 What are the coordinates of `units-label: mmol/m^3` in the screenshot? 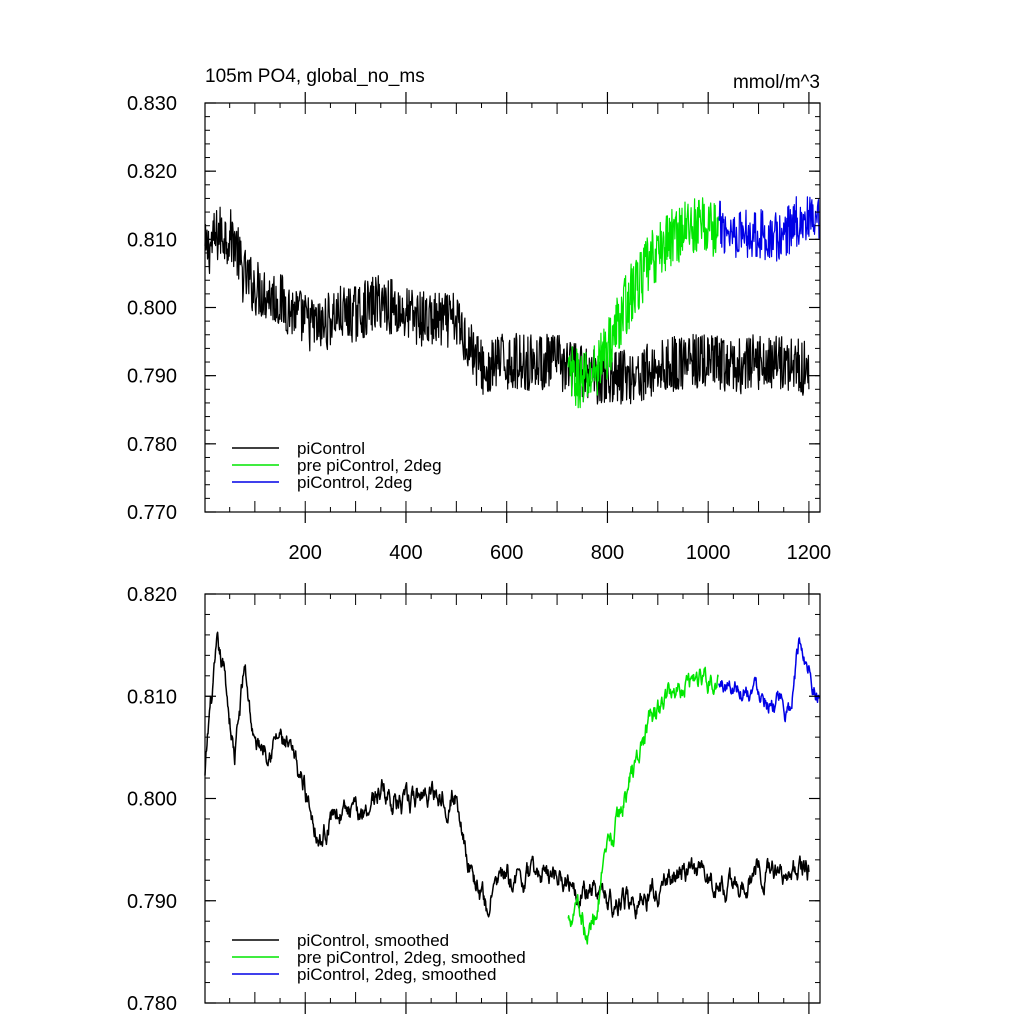 It's located at (776, 82).